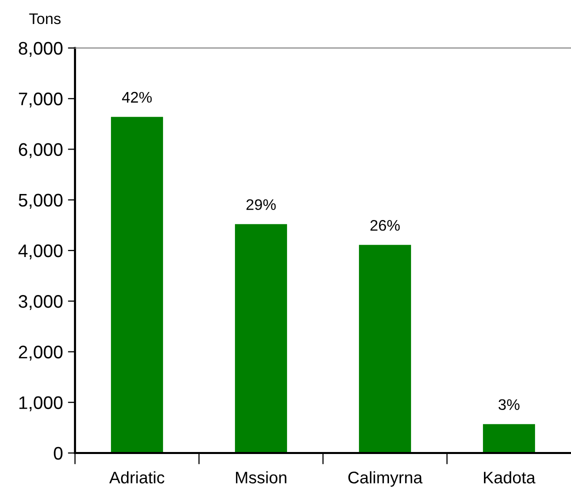 The width and height of the screenshot is (571, 494). I want to click on y-tick-label: 4,000, so click(40, 252).